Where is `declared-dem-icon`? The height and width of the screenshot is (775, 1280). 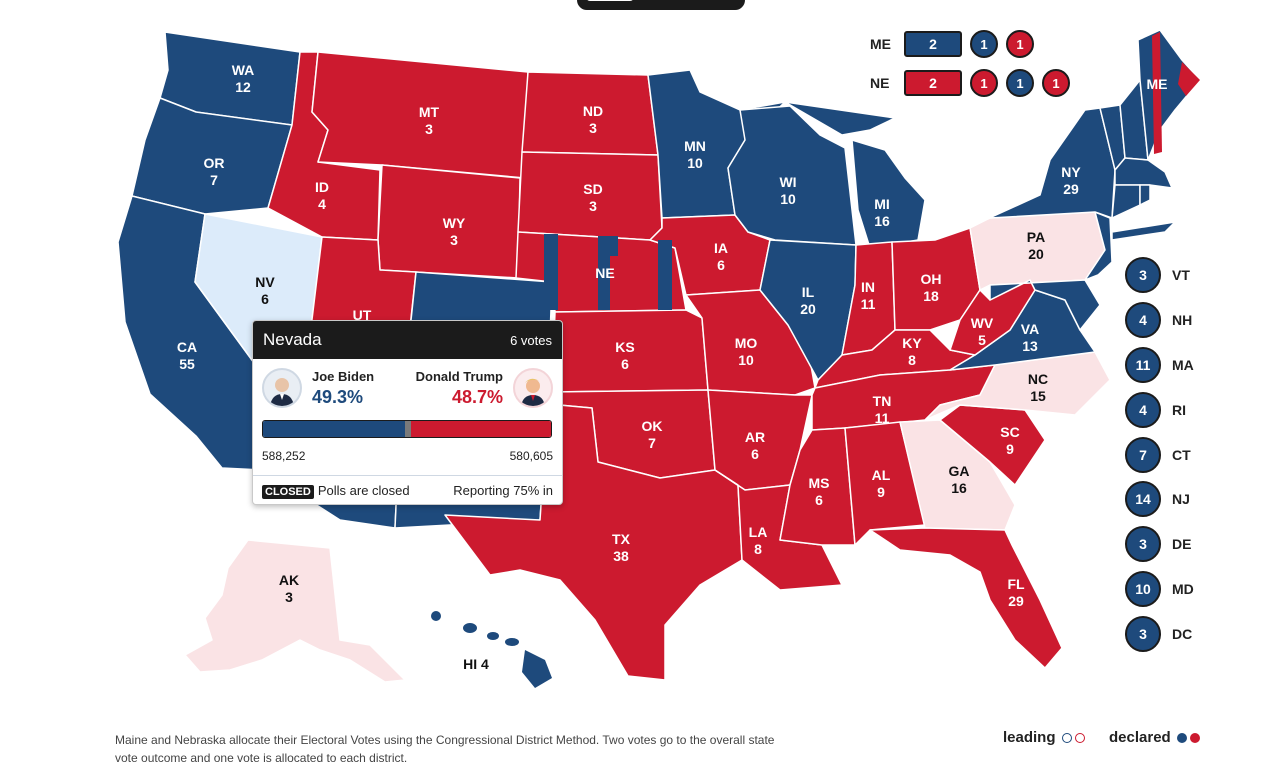 declared-dem-icon is located at coordinates (1181, 737).